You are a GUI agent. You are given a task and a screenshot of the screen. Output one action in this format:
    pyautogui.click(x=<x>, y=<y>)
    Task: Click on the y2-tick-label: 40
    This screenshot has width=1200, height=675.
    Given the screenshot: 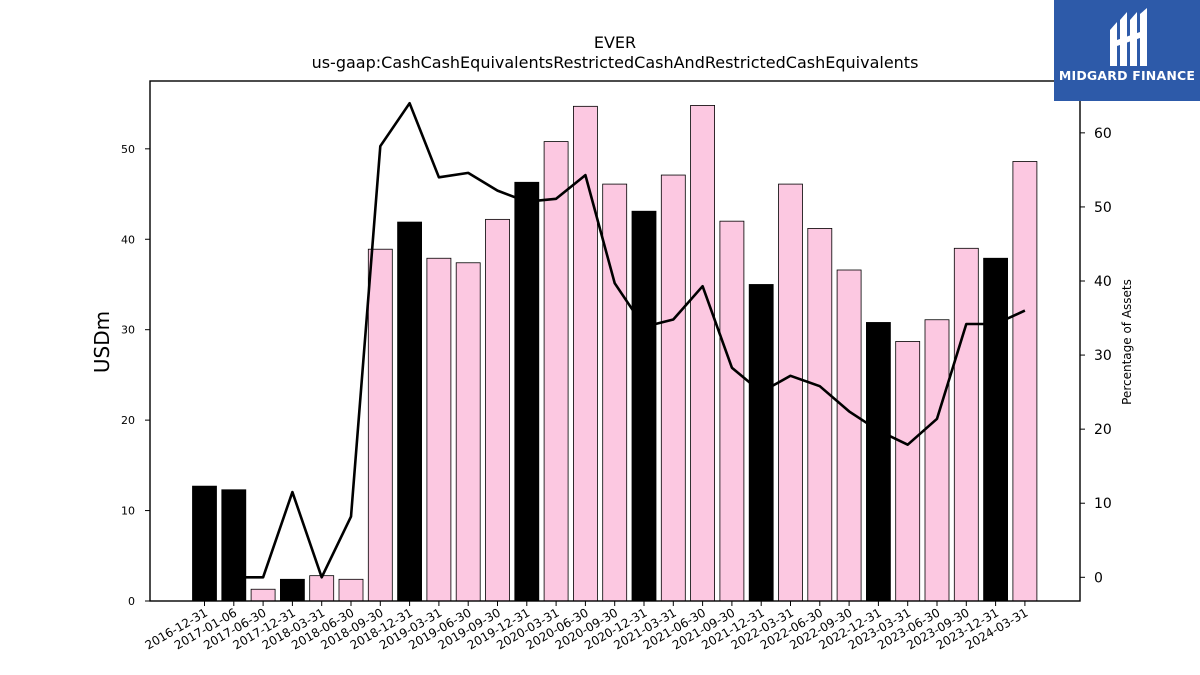 What is the action you would take?
    pyautogui.click(x=1103, y=282)
    